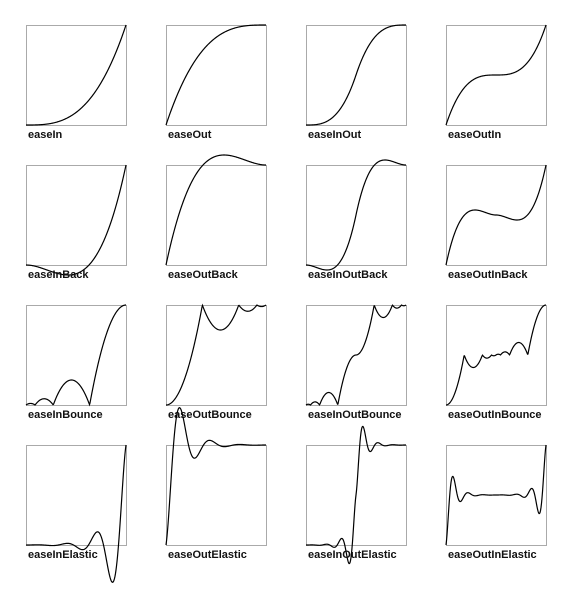  I want to click on panel-label: easeOutBack, so click(203, 275).